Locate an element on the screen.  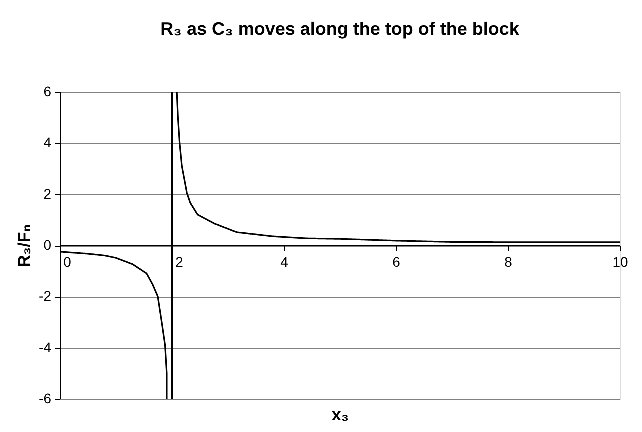
y-tick-label: -4 is located at coordinates (45, 347).